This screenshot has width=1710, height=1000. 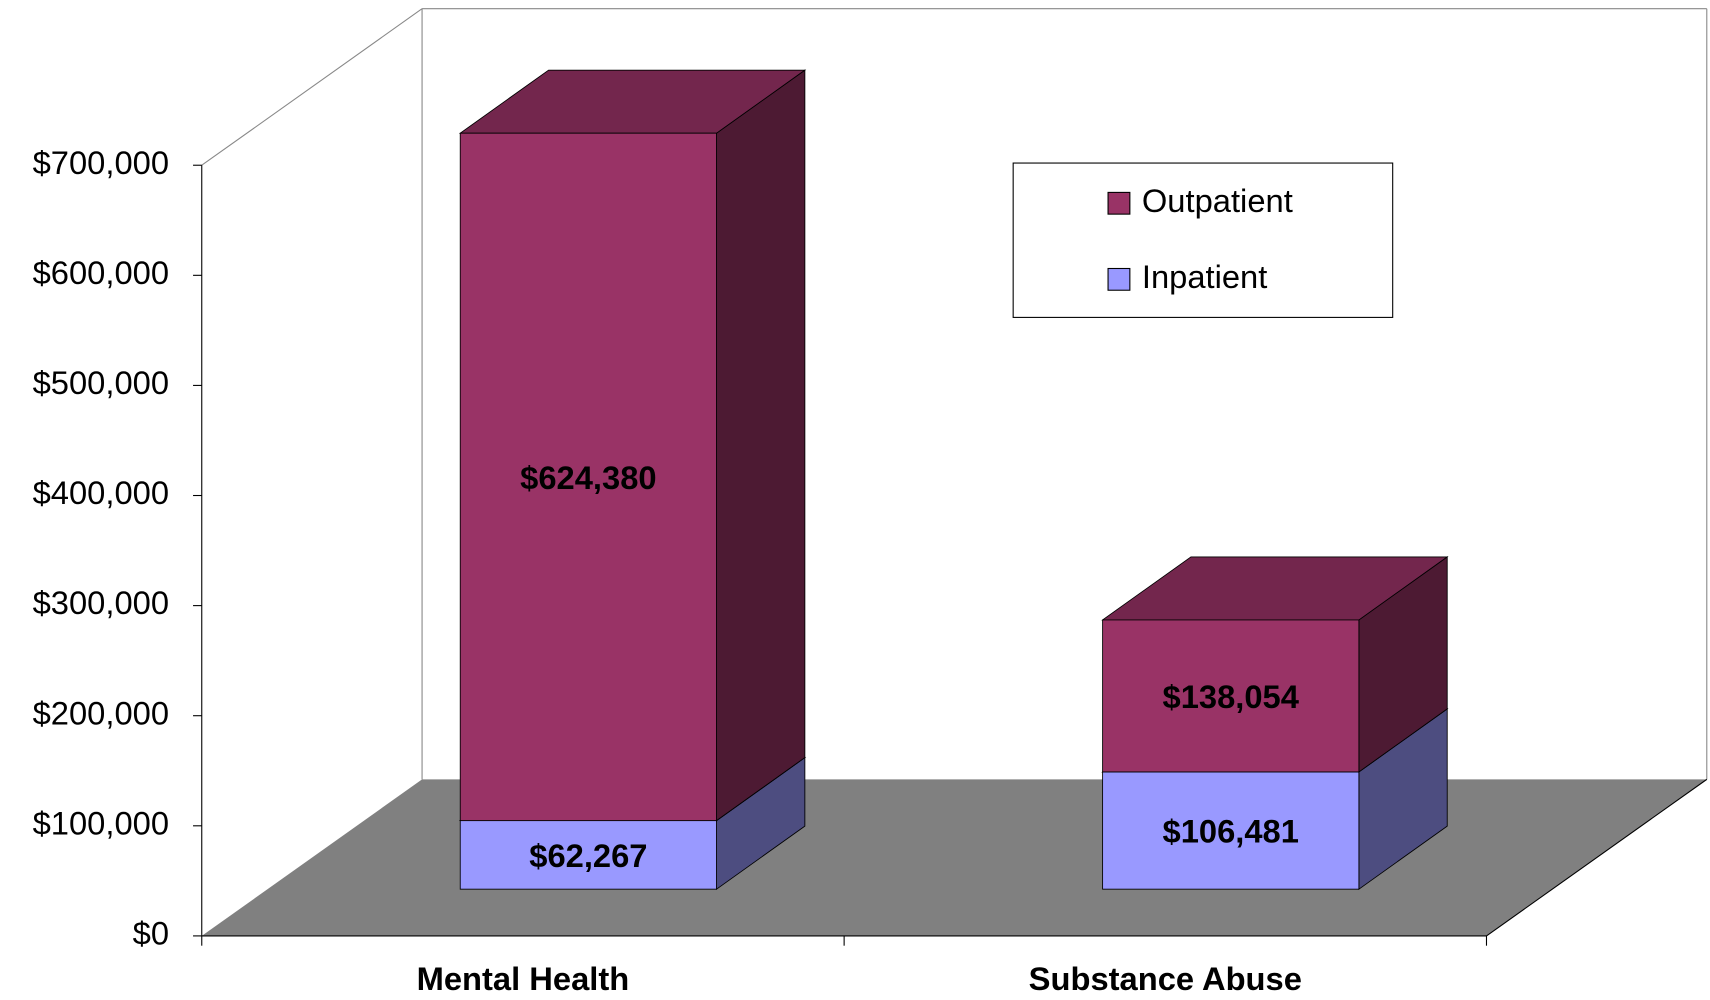 I want to click on value-label: $62,267, so click(x=588, y=855).